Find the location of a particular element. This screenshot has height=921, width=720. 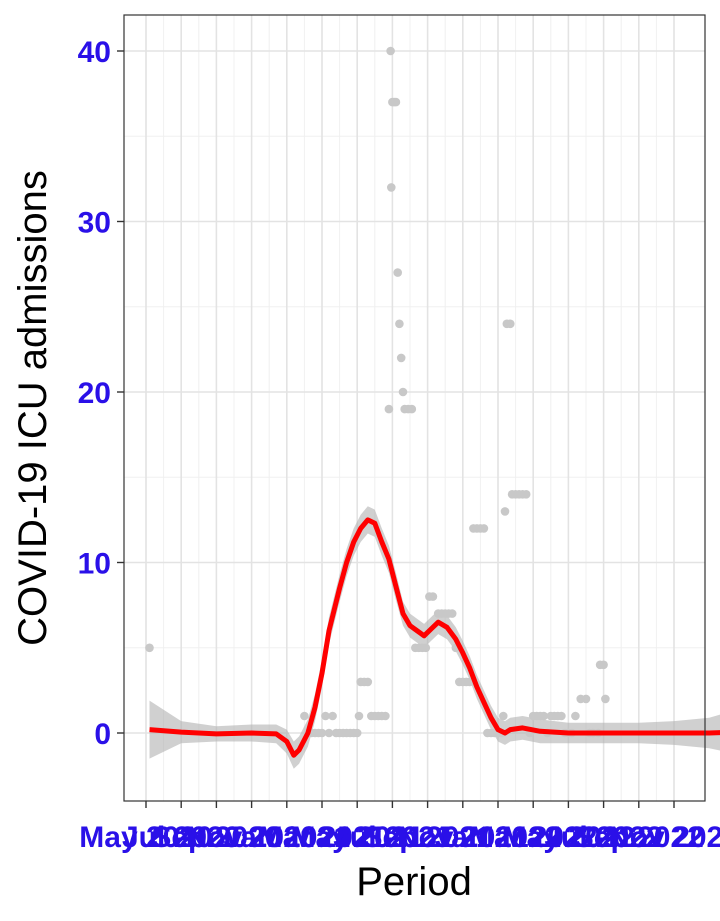

x-tick-label: May 2022 is located at coordinates (568, 837).